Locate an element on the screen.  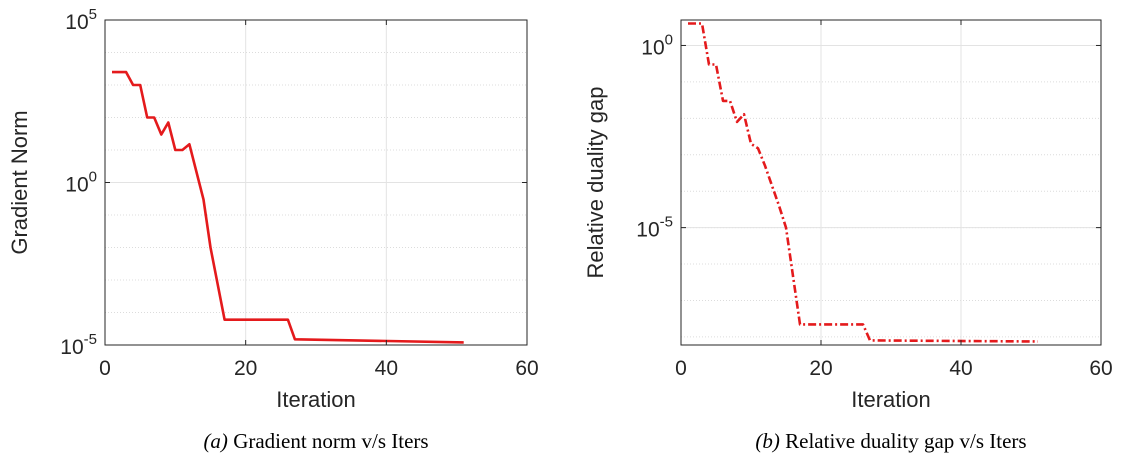
caption-text: Gradient norm v/s Iters is located at coordinates (328, 441).